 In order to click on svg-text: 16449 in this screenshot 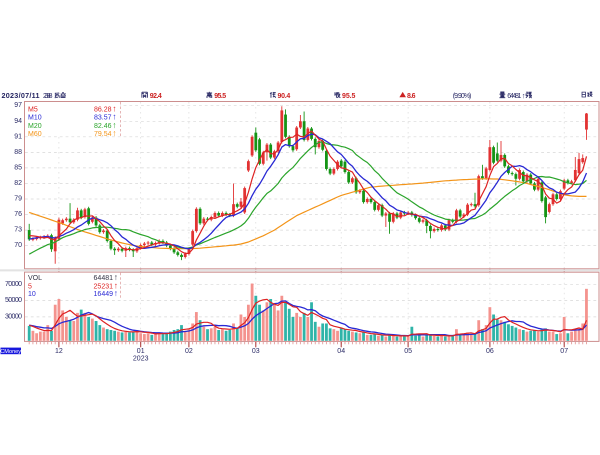, I will do `click(104, 294)`.